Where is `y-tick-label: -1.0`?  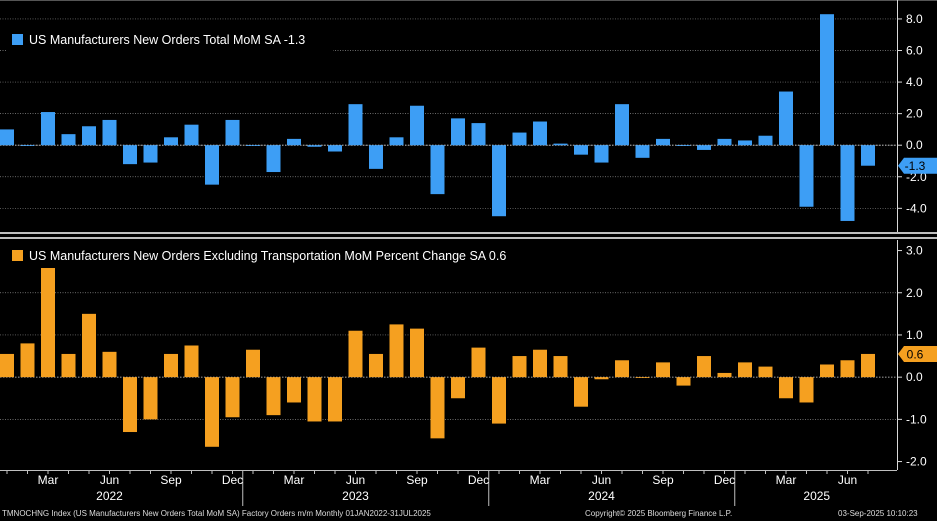 y-tick-label: -1.0 is located at coordinates (916, 419).